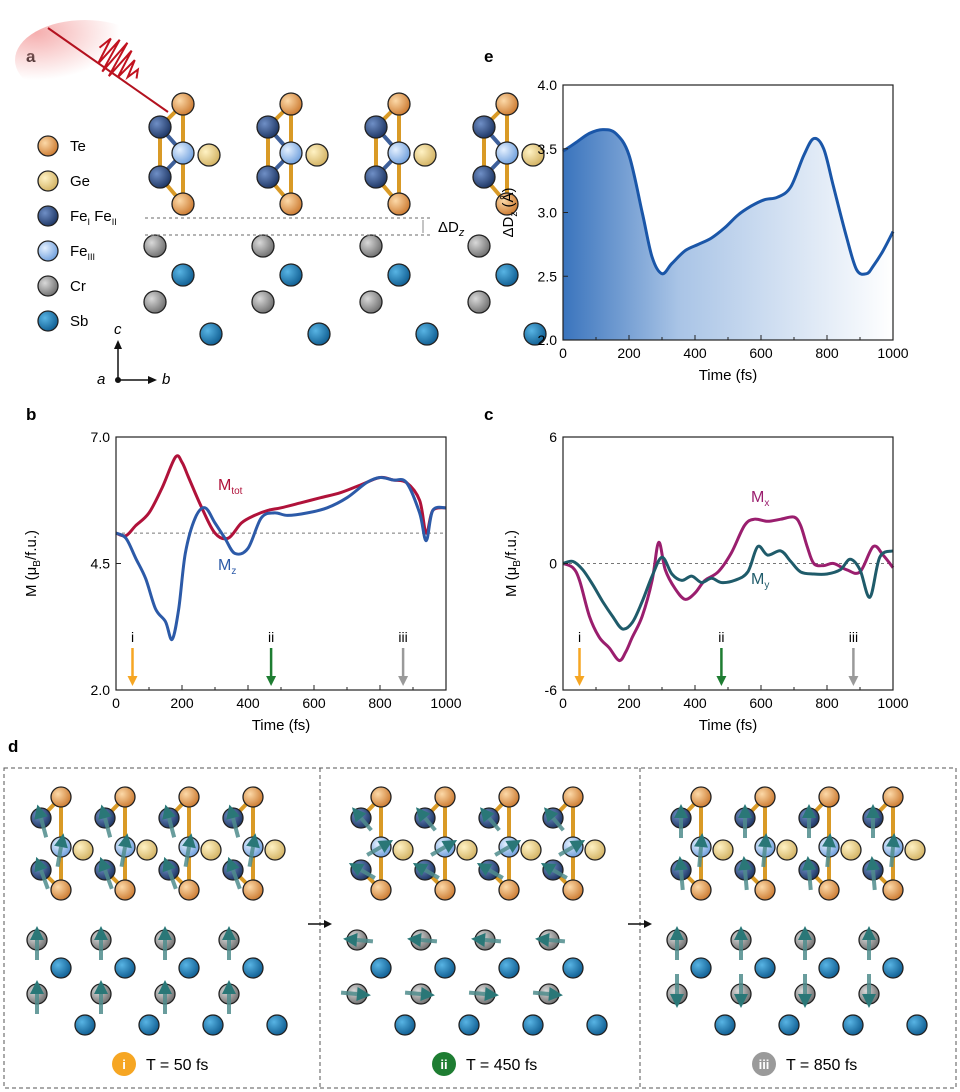 Image resolution: width=960 pixels, height=1092 pixels. Describe the element at coordinates (403, 681) in the screenshot. I see `marker-arrowhead-iii` at that location.